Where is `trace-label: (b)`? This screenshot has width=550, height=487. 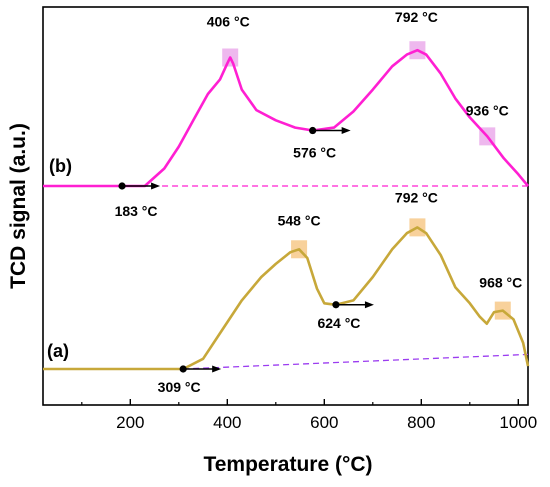
trace-label: (b) is located at coordinates (60, 166).